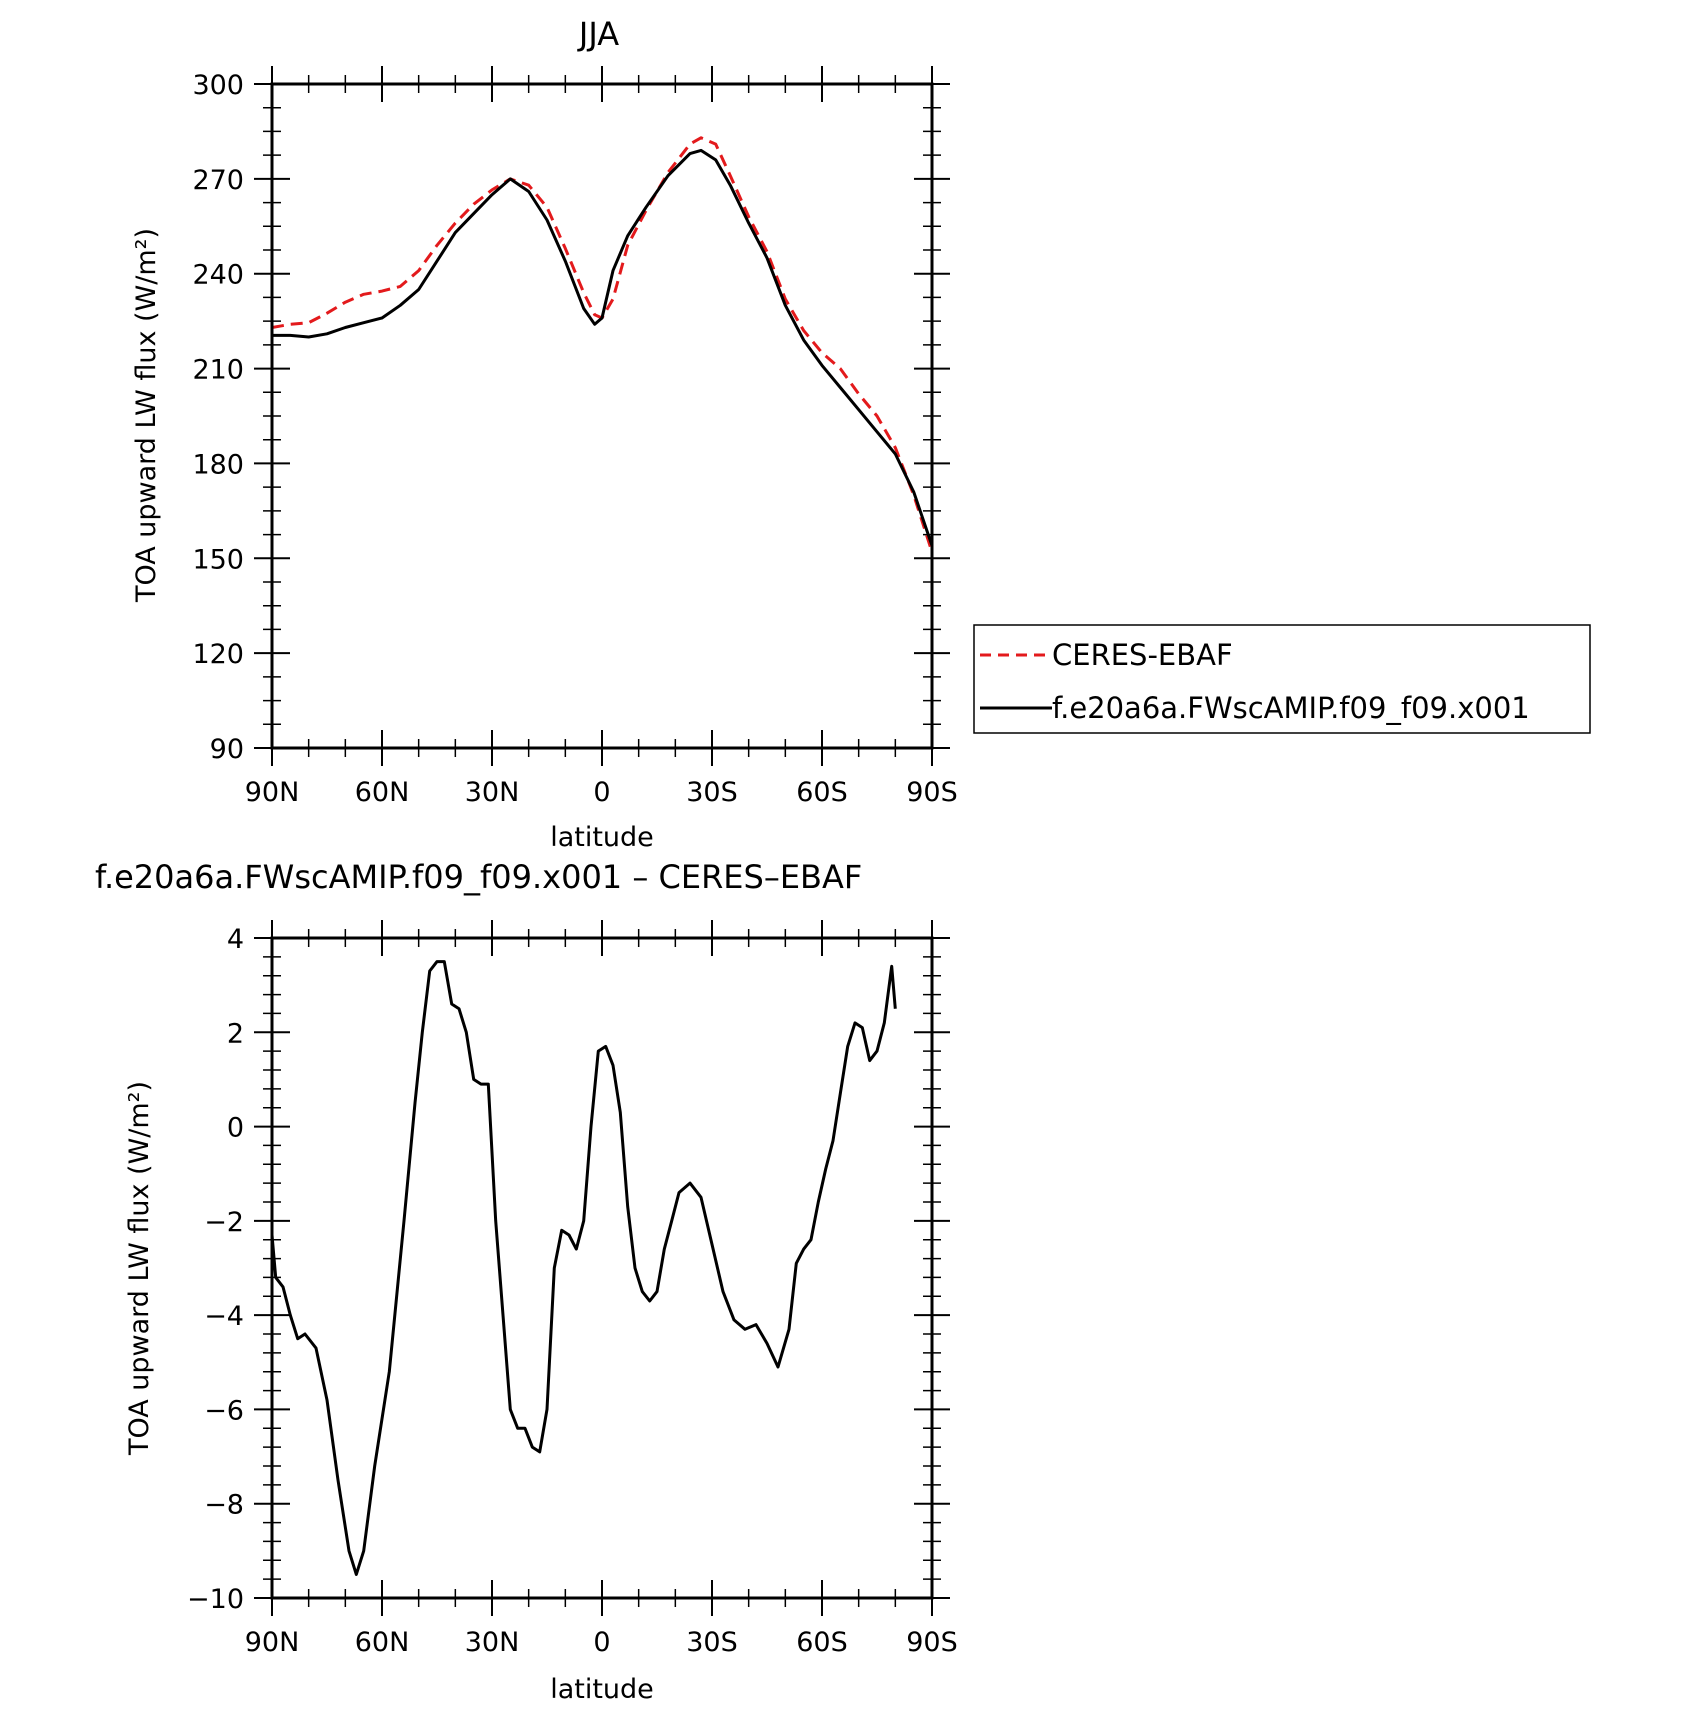 The image size is (1702, 1719). Describe the element at coordinates (218, 417) in the screenshot. I see `top-panel-y-tick-labels: 90 120 150 180 210 240 270 300` at that location.